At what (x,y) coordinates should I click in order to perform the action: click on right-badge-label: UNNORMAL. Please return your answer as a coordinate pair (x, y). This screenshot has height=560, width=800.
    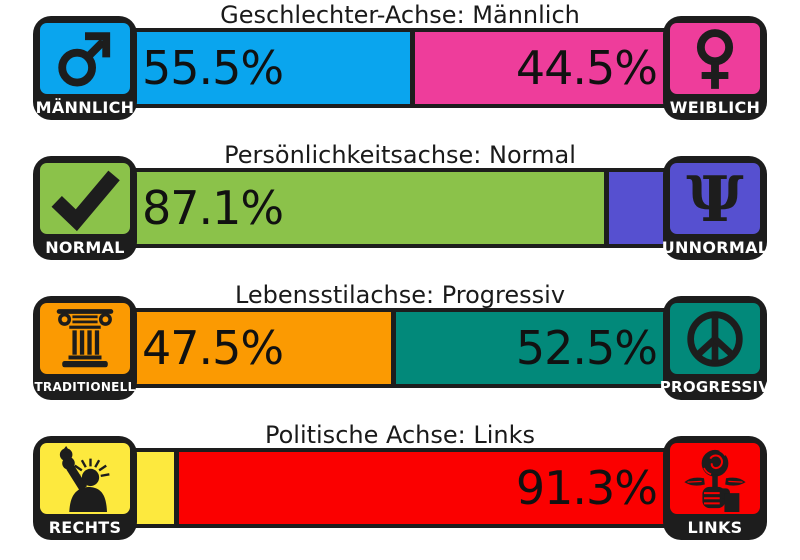
    Looking at the image, I should click on (715, 247).